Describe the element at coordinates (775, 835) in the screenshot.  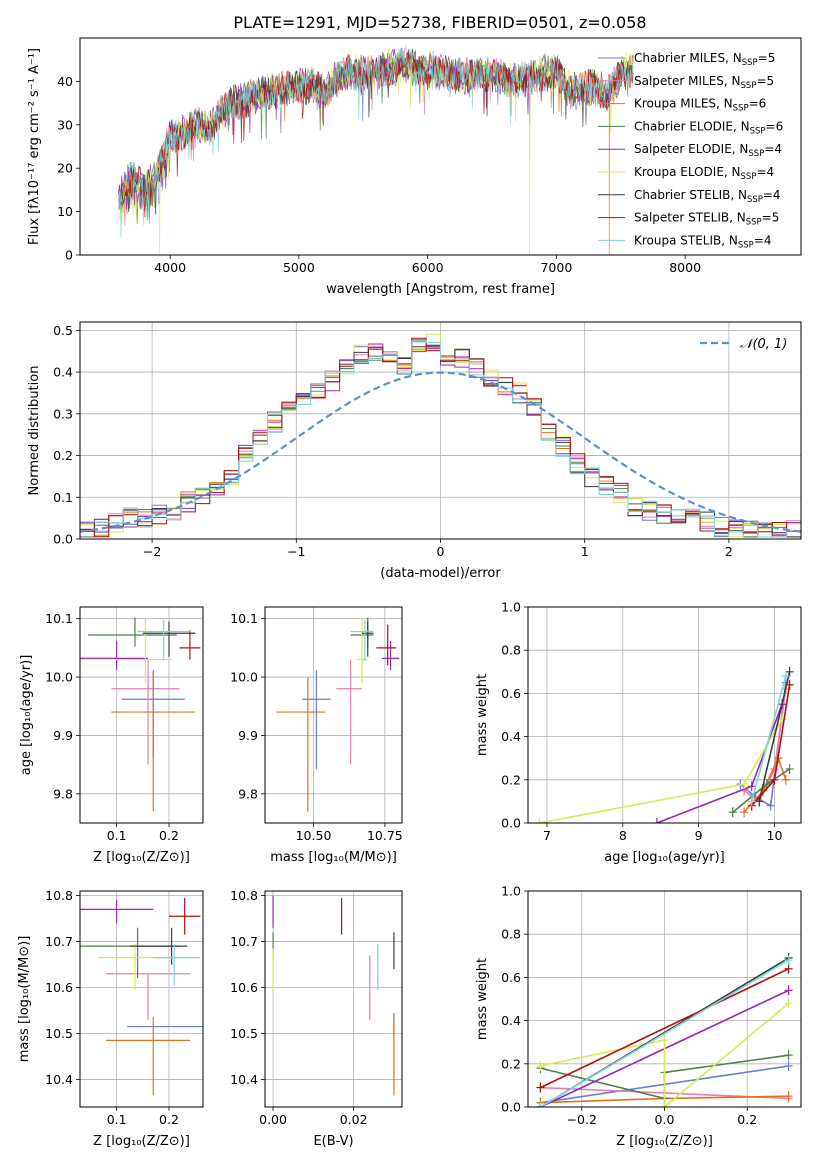
I see `x-tick-label: 10` at that location.